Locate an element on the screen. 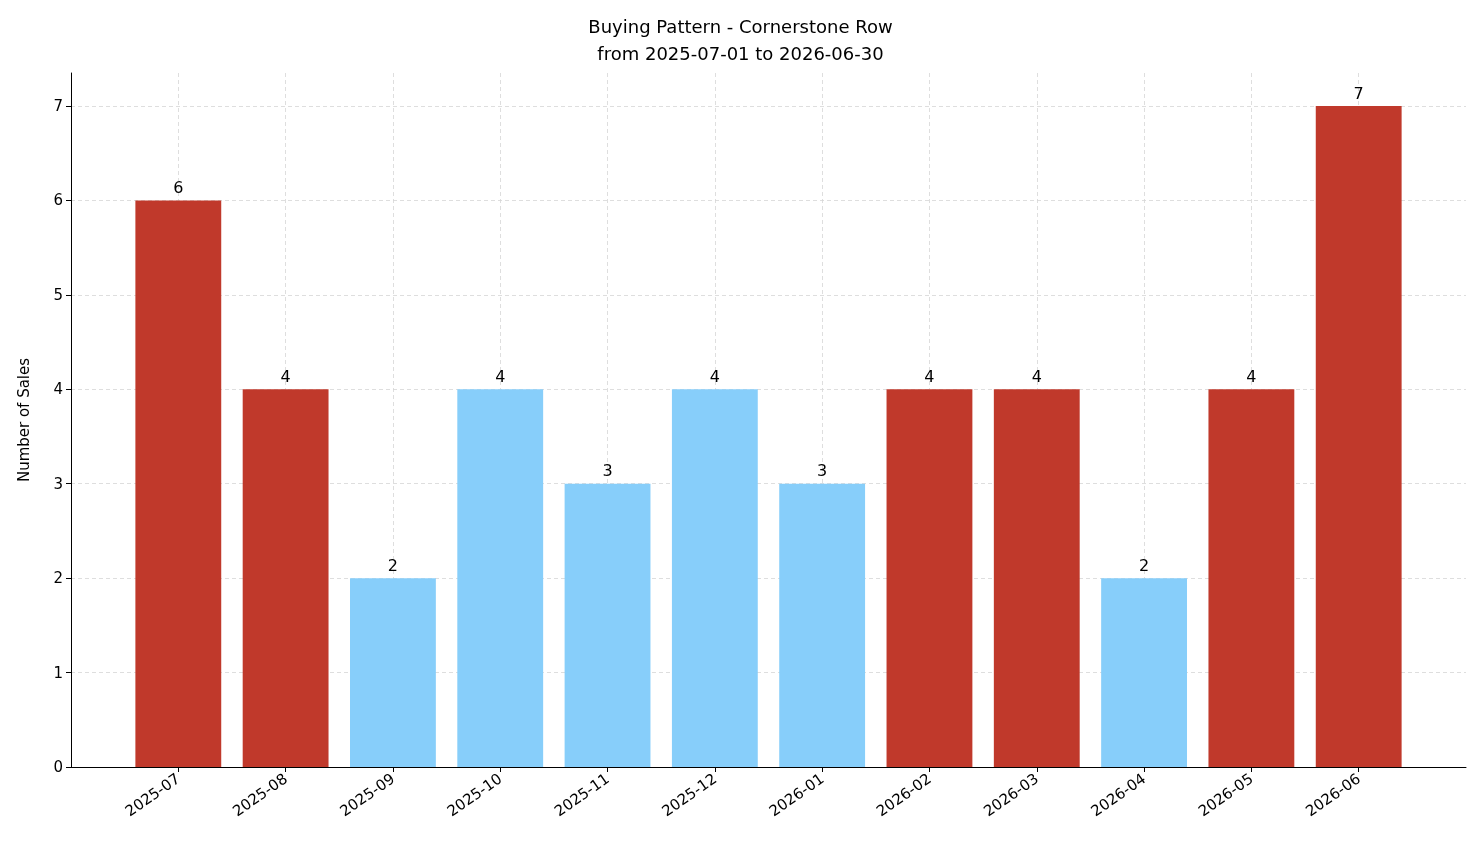  y-tick-label: 3 is located at coordinates (58, 483).